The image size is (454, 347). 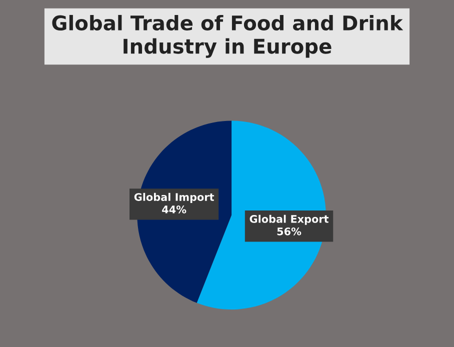 I want to click on slice-label: Global Import, so click(x=174, y=197).